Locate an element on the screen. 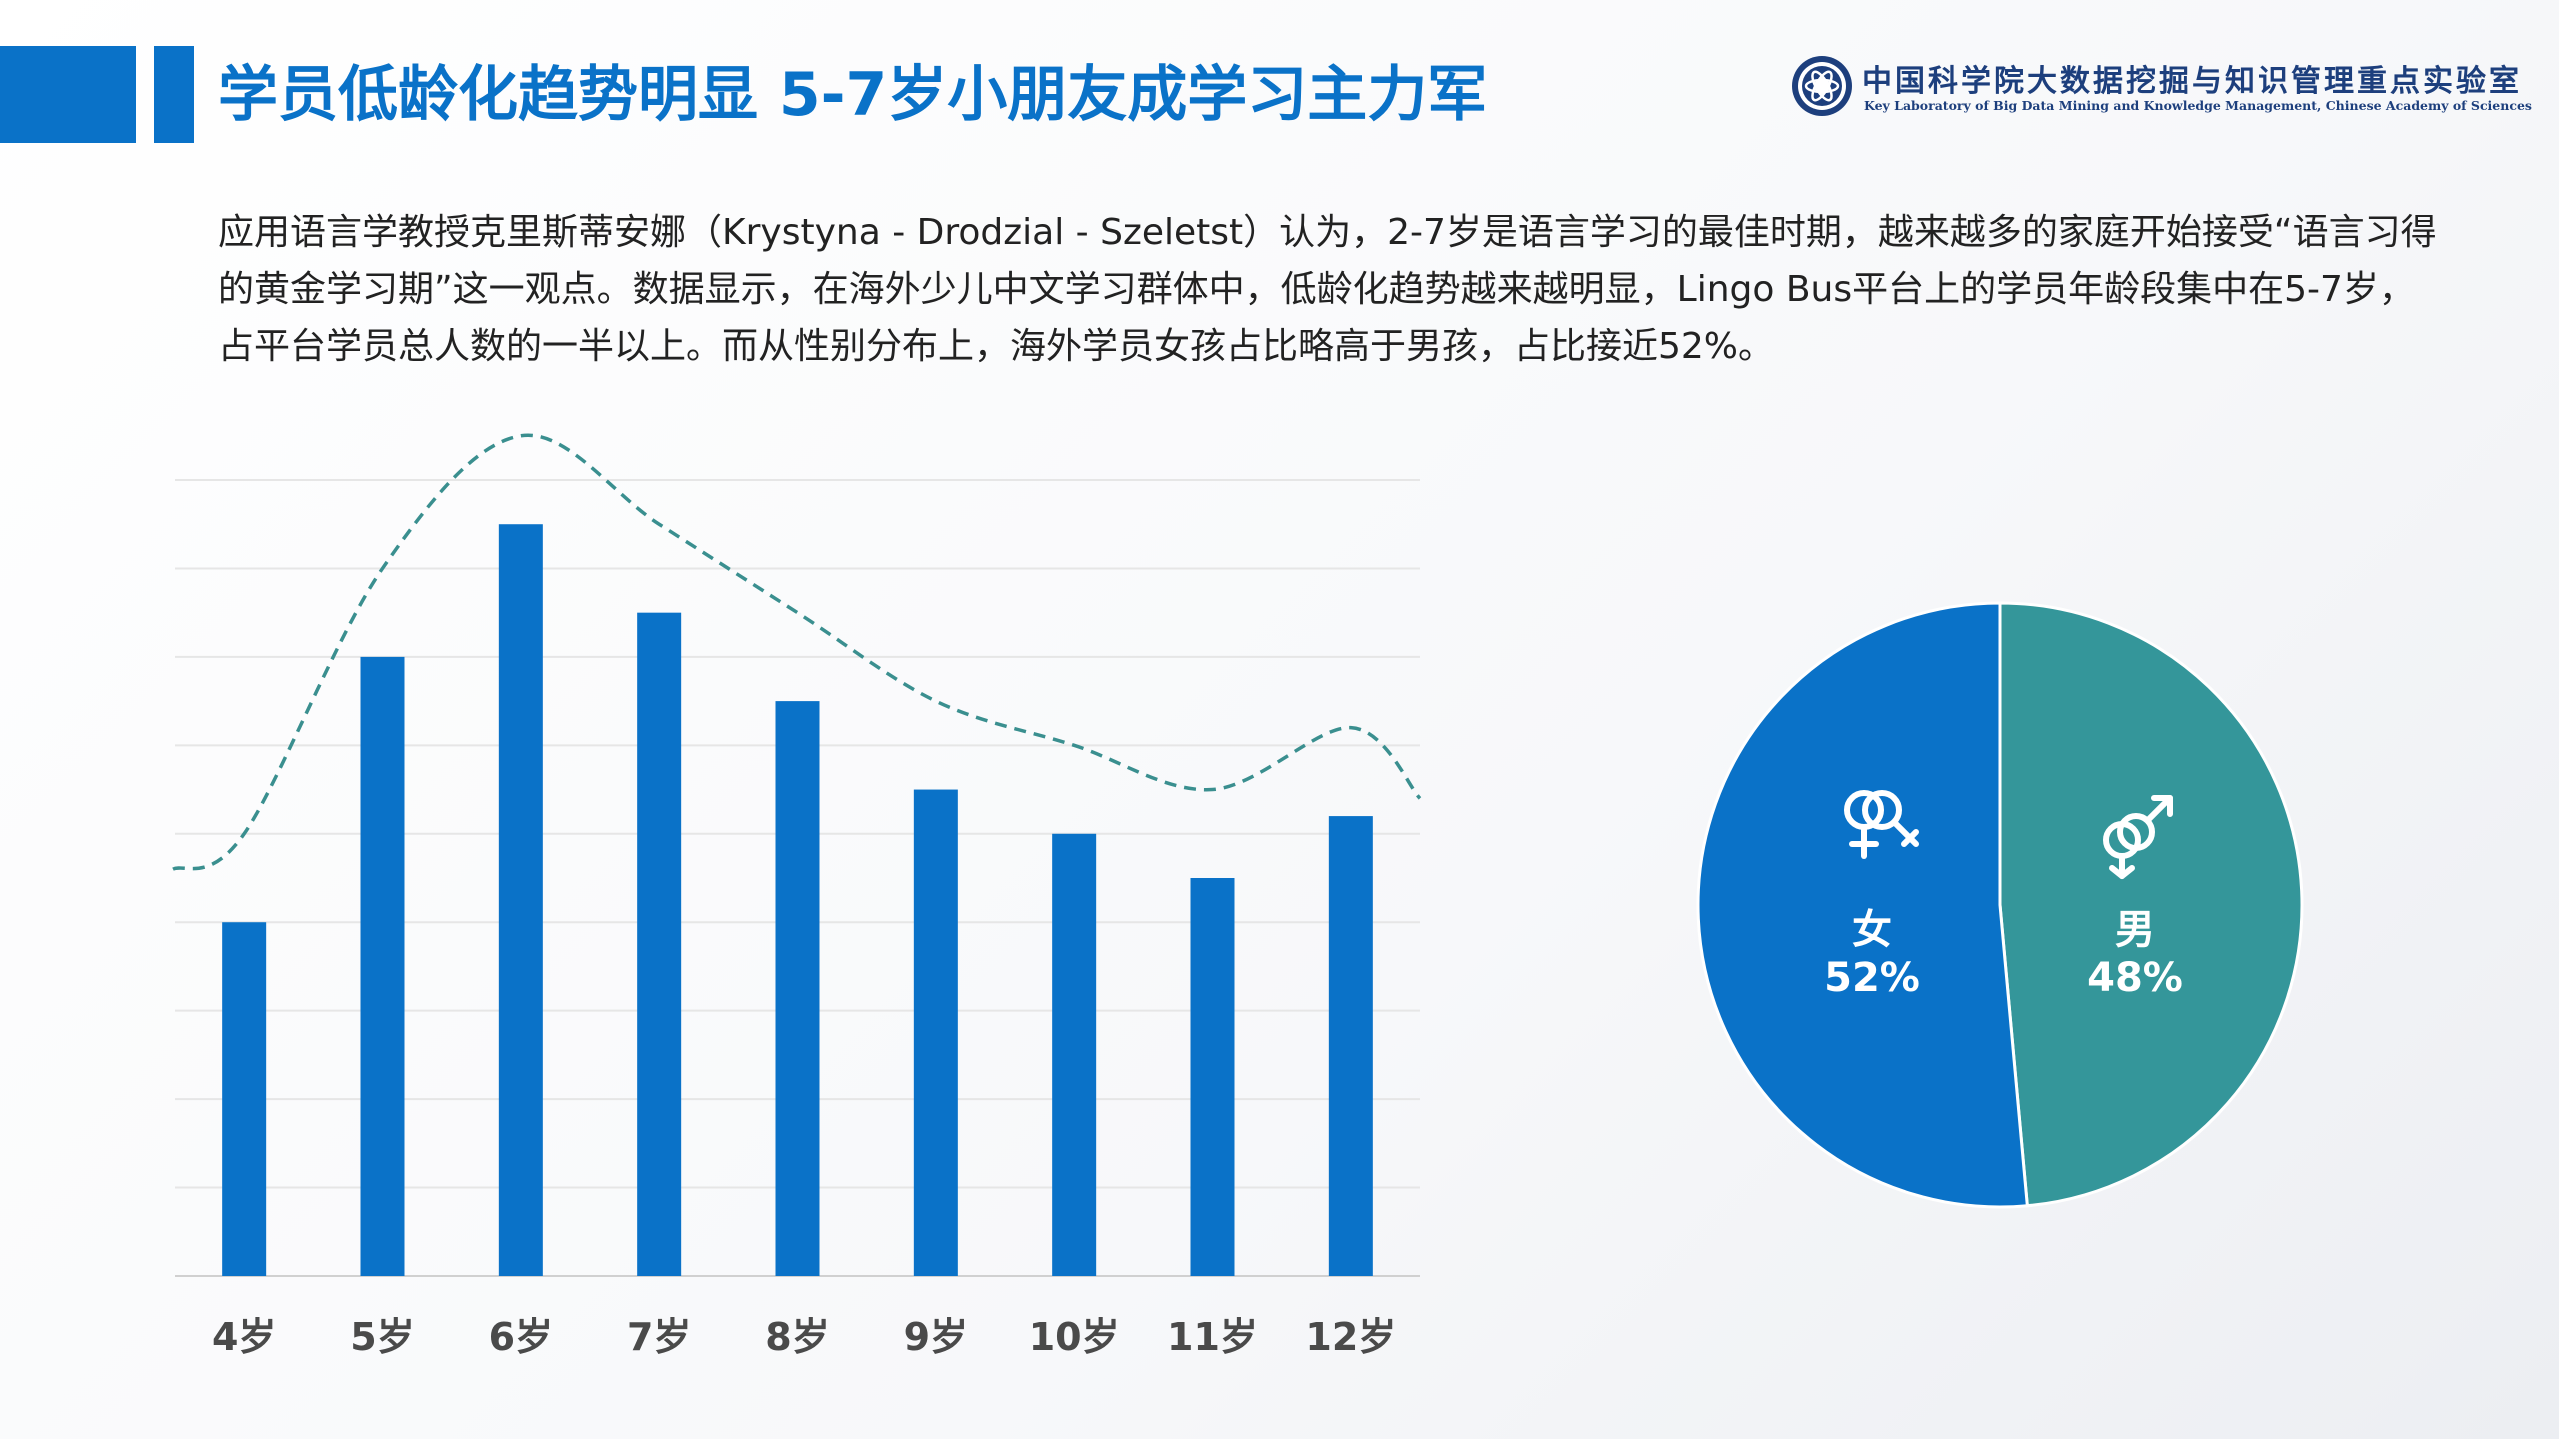  x-tick-label: 4岁 is located at coordinates (244, 1337).